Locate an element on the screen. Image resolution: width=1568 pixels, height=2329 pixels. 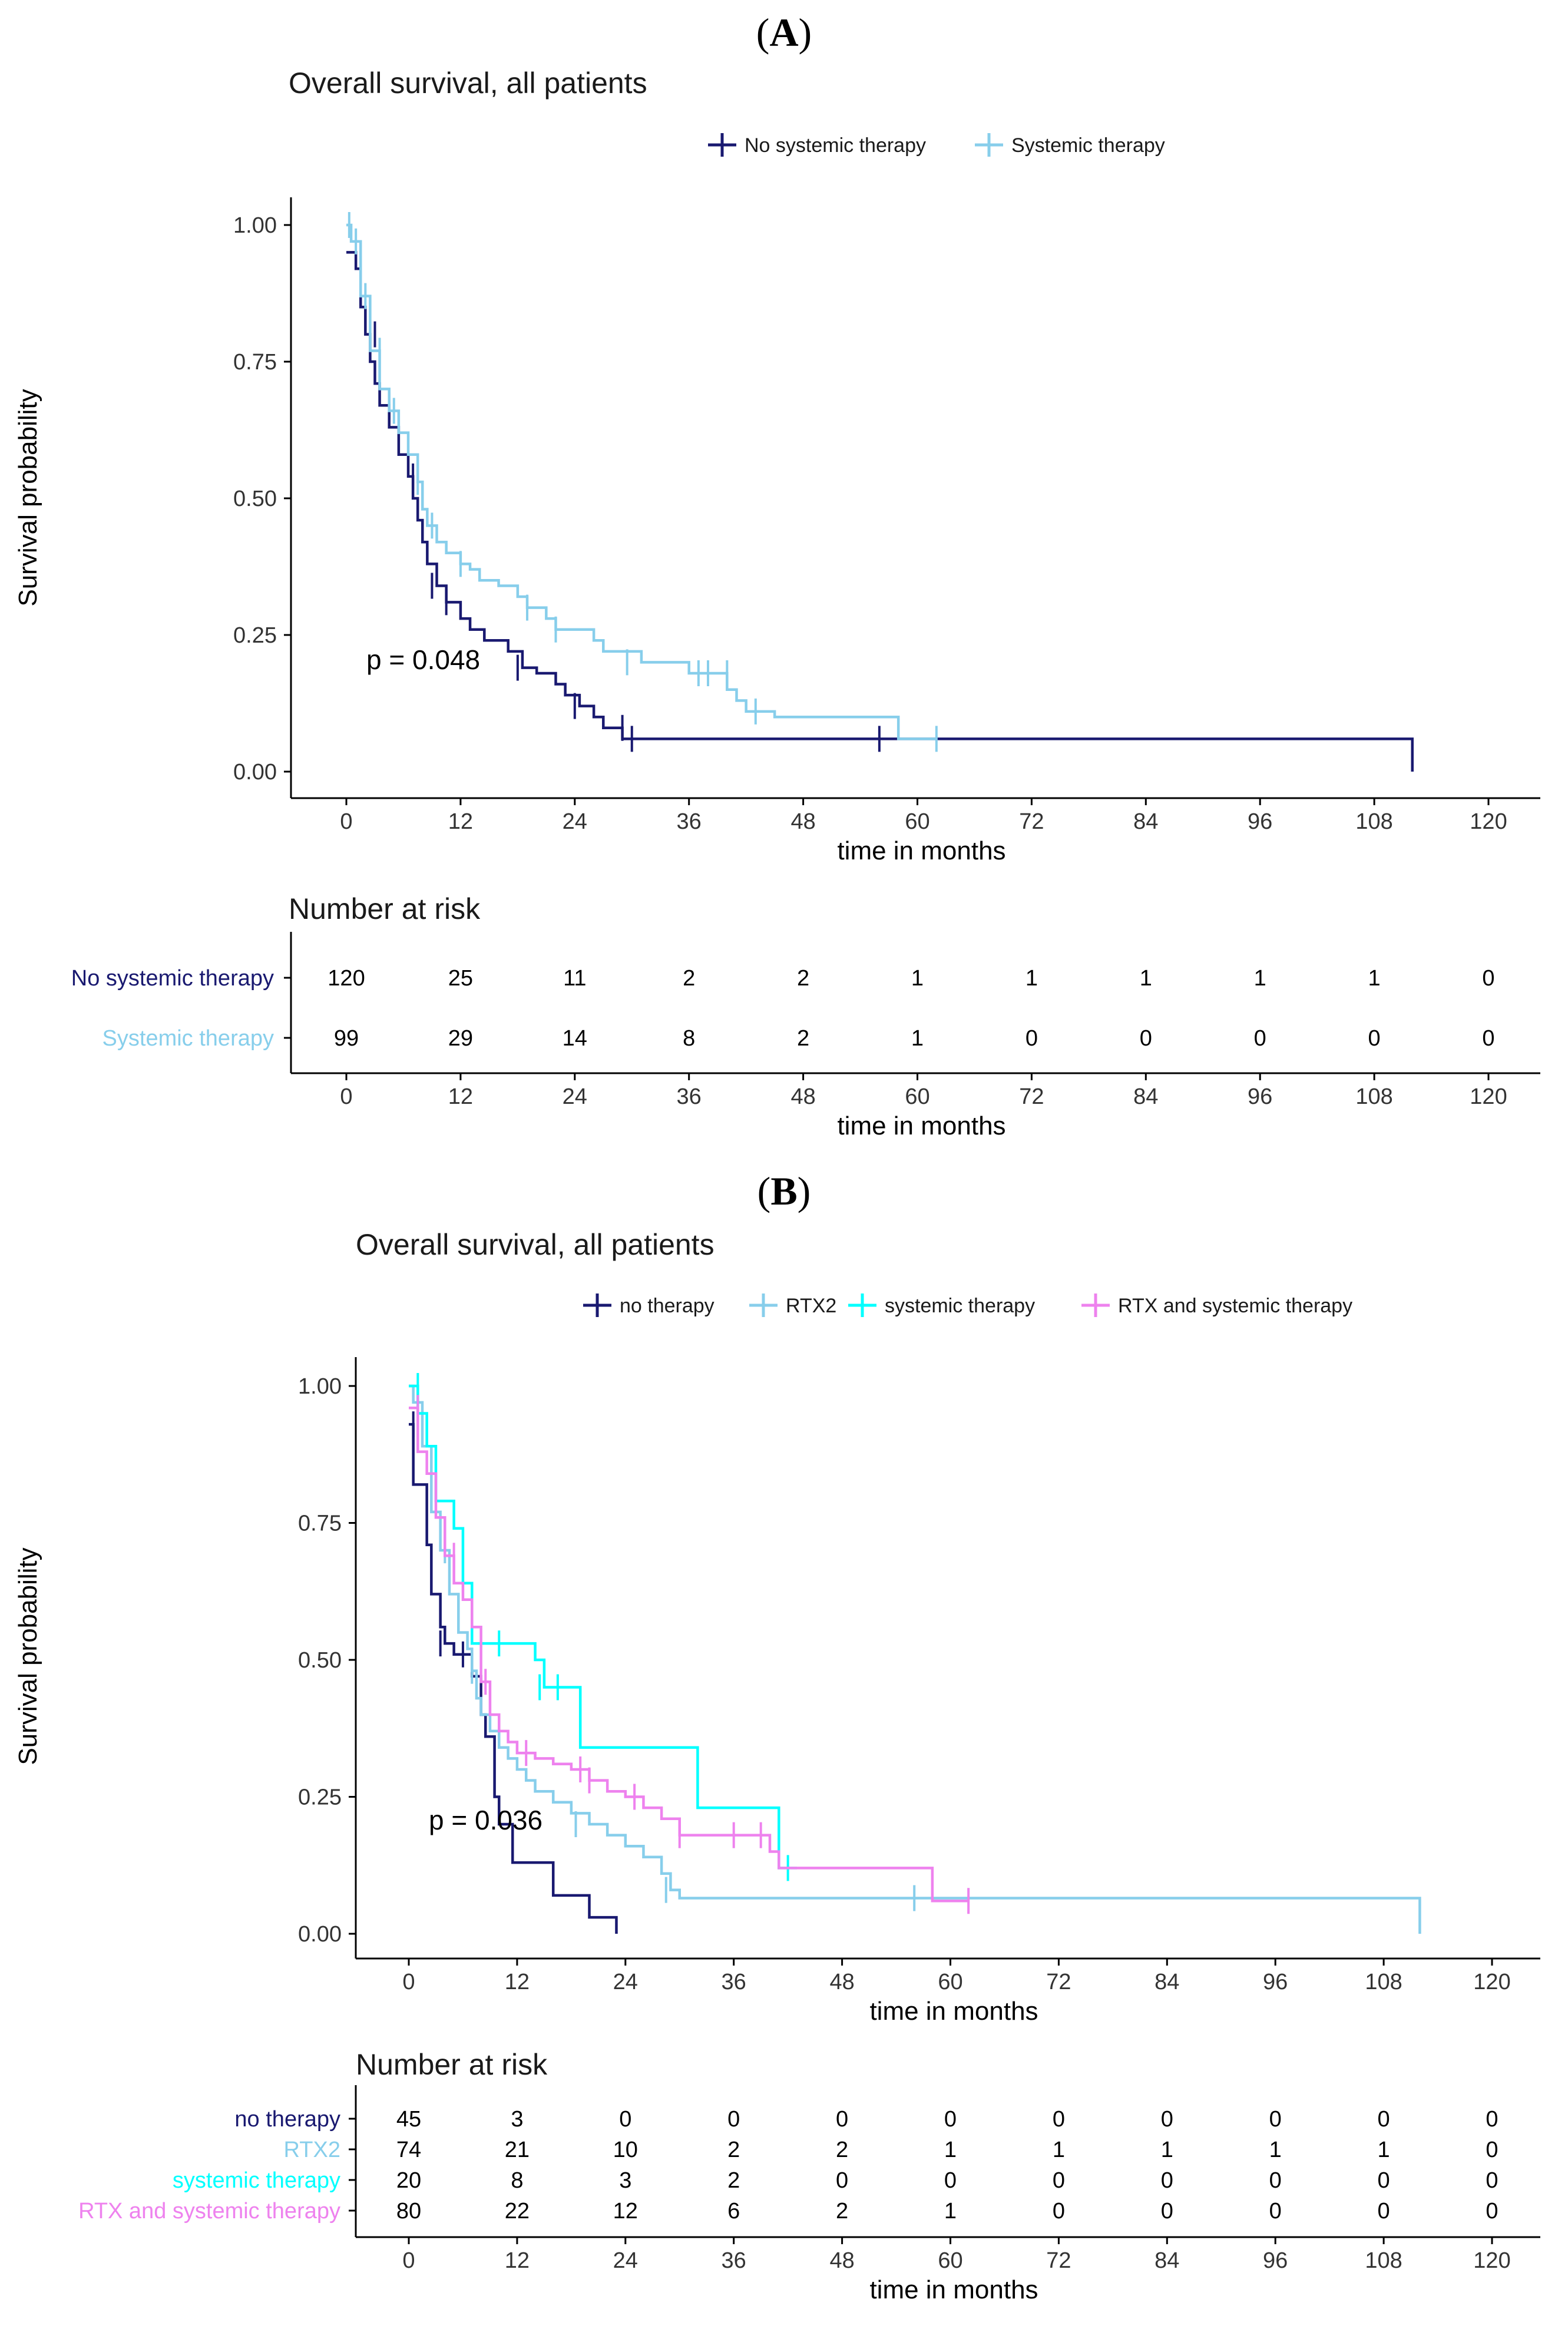
panel-b-risk-count-no-therapy: 45 is located at coordinates (408, 2119).